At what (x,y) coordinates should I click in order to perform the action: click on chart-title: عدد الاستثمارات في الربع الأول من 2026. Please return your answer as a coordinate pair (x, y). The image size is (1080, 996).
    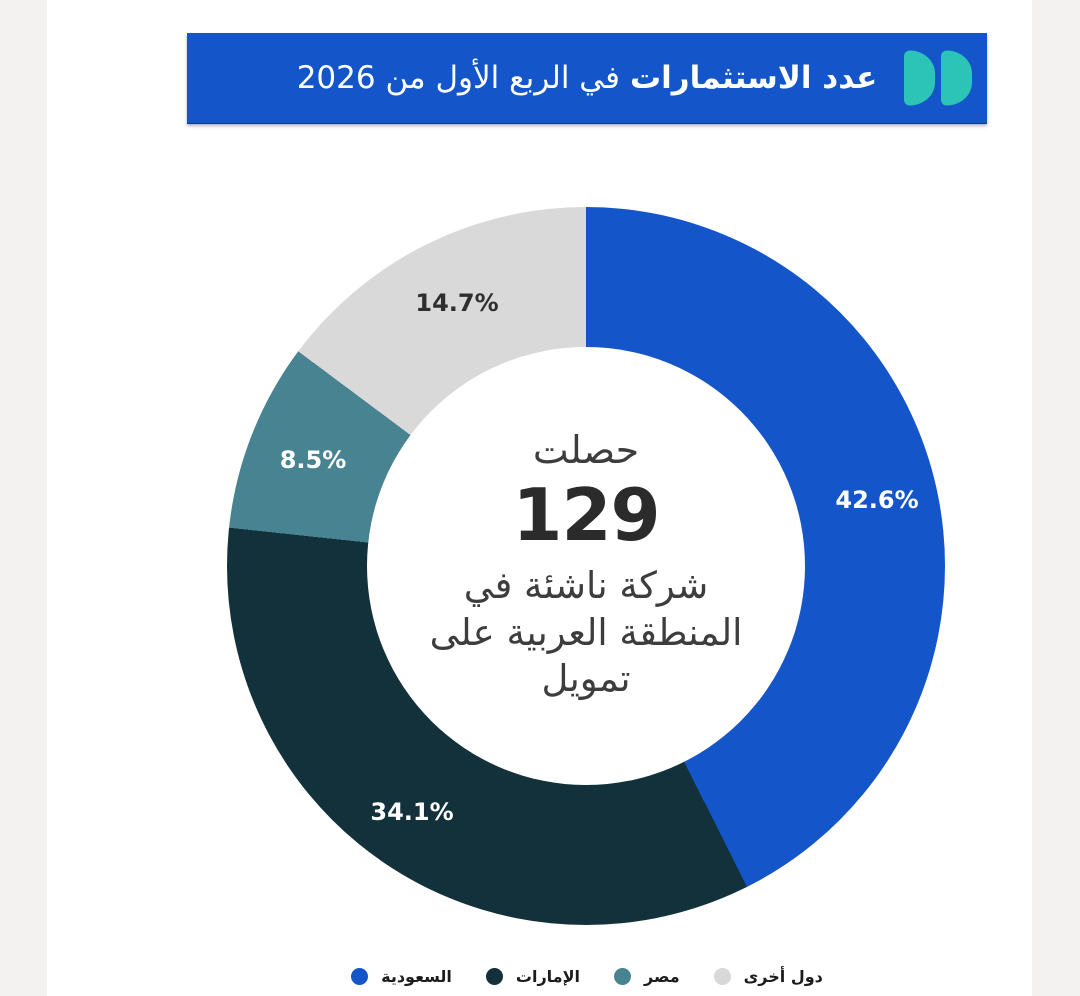
    Looking at the image, I should click on (587, 78).